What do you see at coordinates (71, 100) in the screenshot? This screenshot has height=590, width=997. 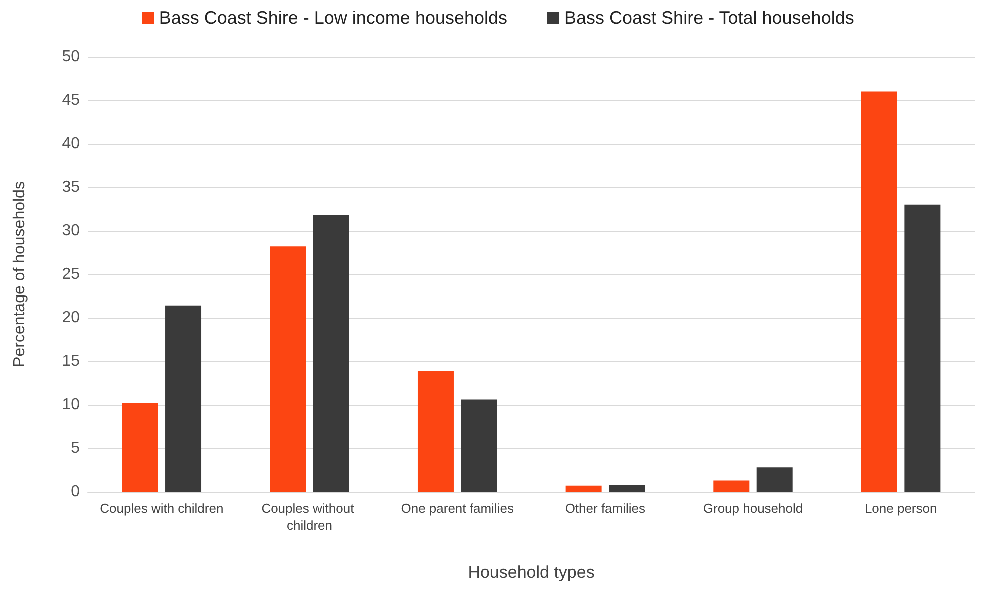 I see `y-tick-label: 45` at bounding box center [71, 100].